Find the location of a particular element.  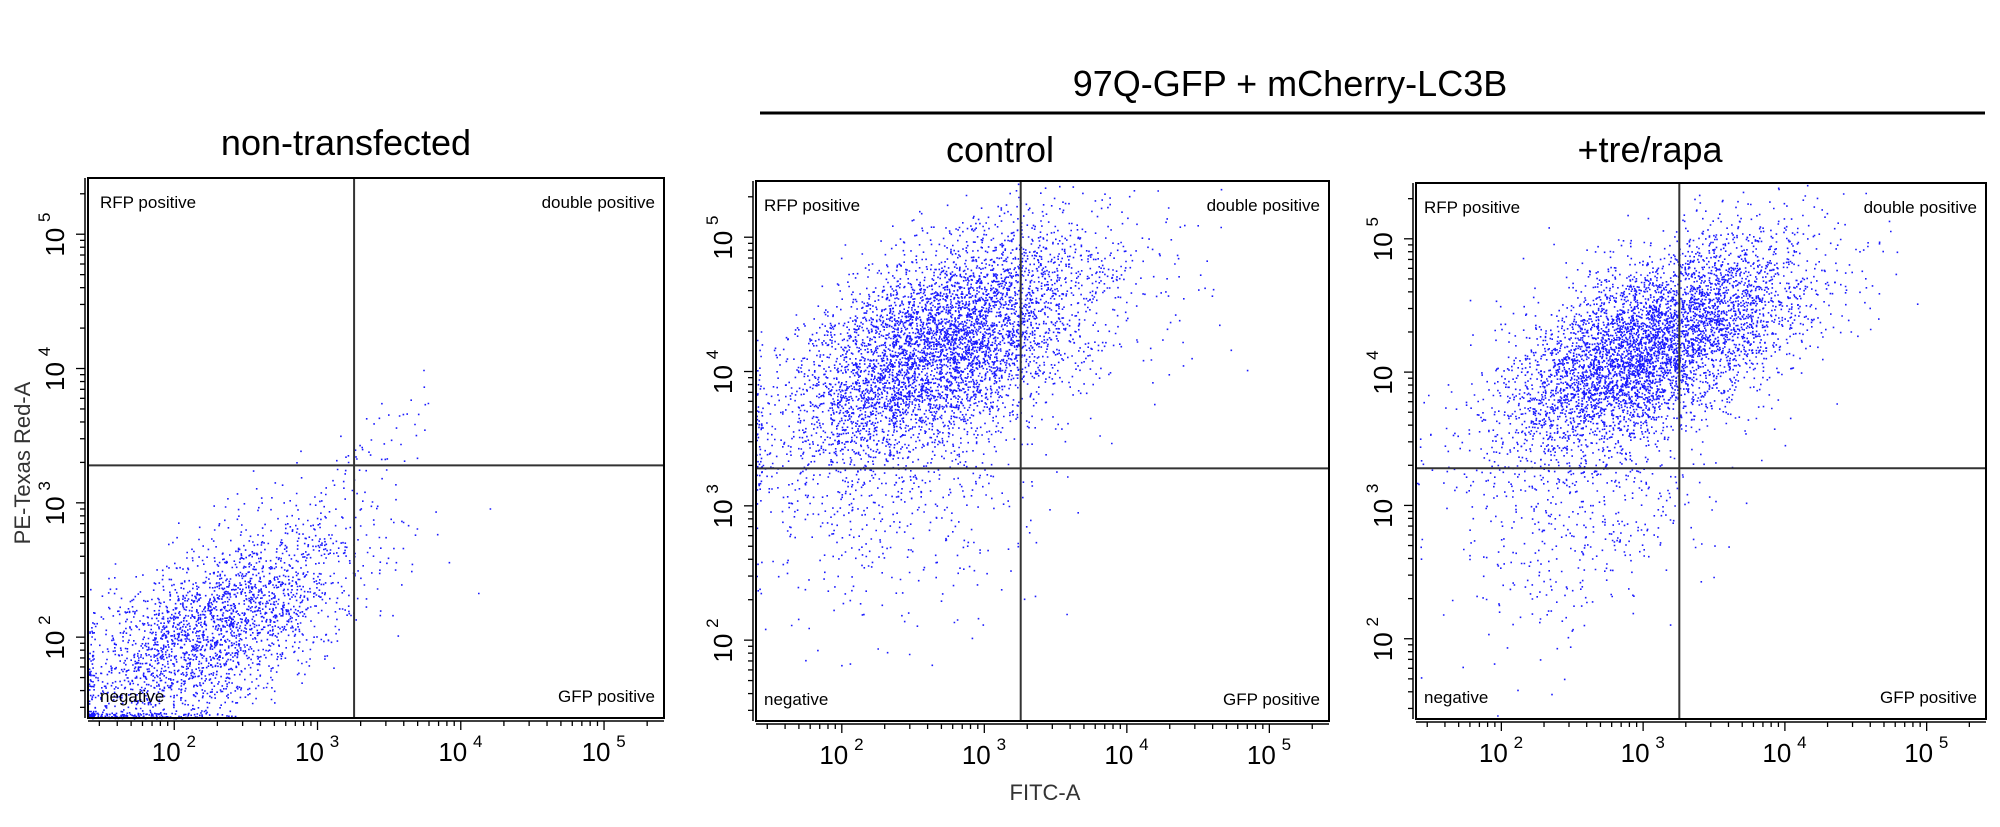

y-axis-title: PE-Texas Red-A is located at coordinates (22, 462).